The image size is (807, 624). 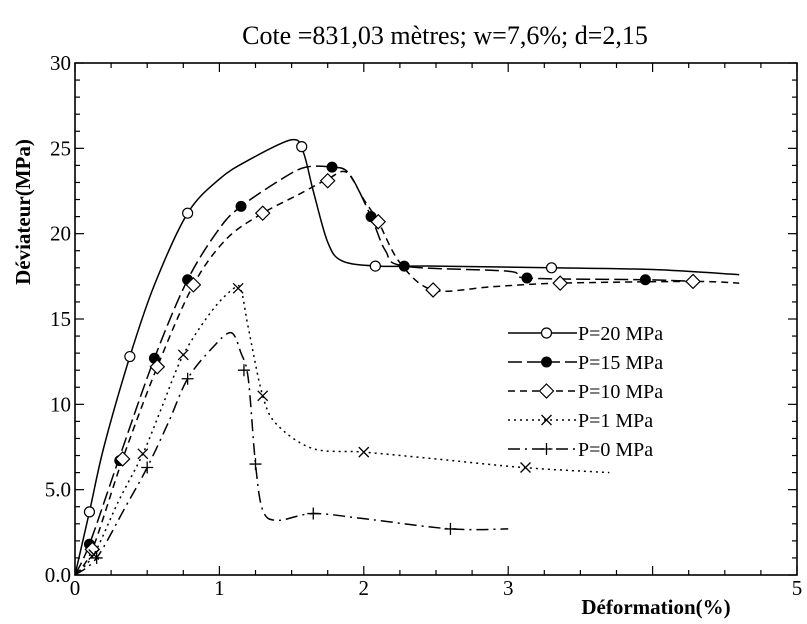 I want to click on x-tick-label: 0, so click(x=75, y=588).